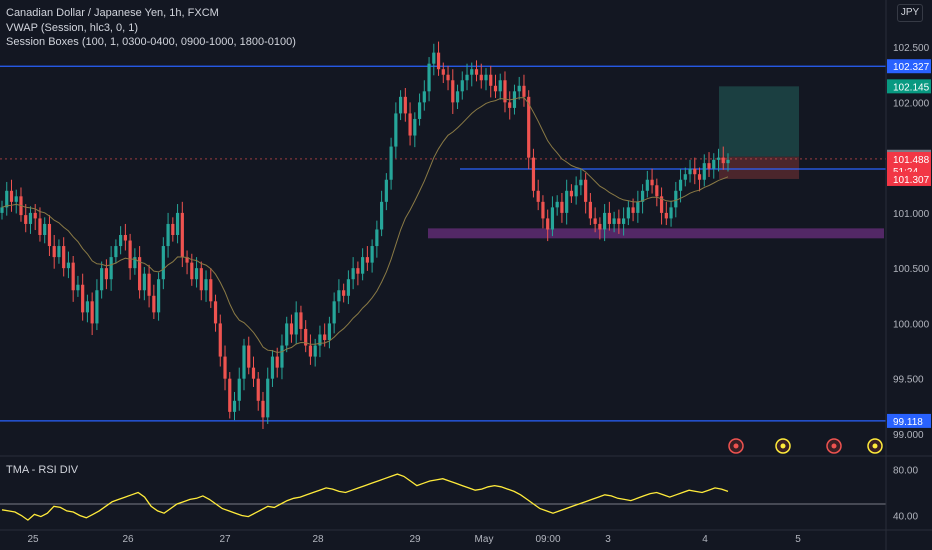 The width and height of the screenshot is (932, 550). Describe the element at coordinates (910, 13) in the screenshot. I see `currency-button: JPY` at that location.